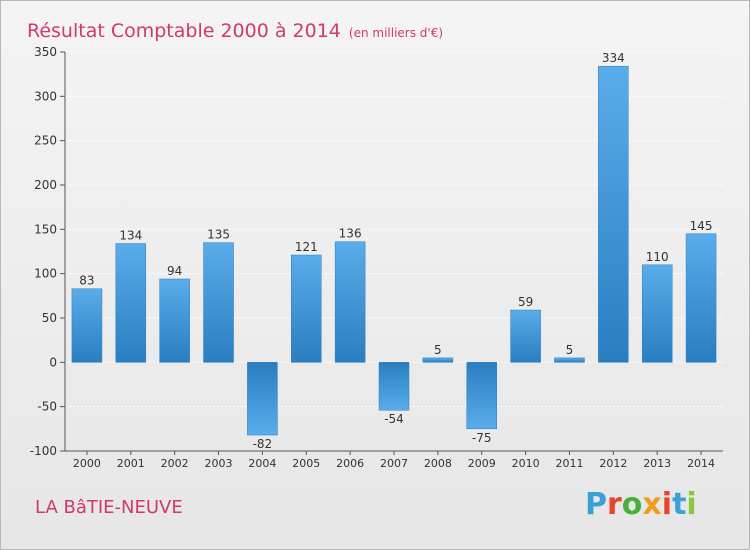 The image size is (750, 550). What do you see at coordinates (174, 271) in the screenshot?
I see `data-label-2002: 94` at bounding box center [174, 271].